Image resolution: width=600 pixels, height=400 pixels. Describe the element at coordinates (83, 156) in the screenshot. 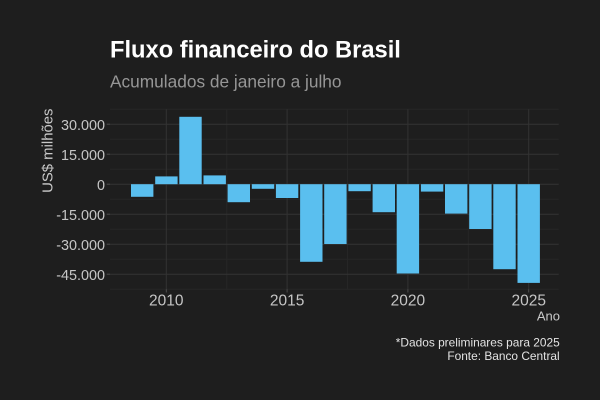

I see `svg-text: 15.000` at that location.